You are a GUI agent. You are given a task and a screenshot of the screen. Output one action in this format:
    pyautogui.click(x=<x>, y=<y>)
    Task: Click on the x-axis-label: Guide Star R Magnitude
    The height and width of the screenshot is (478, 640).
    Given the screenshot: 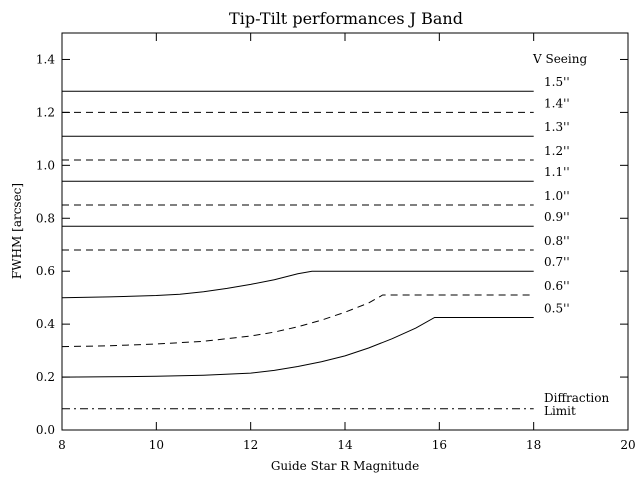 What is the action you would take?
    pyautogui.click(x=345, y=466)
    